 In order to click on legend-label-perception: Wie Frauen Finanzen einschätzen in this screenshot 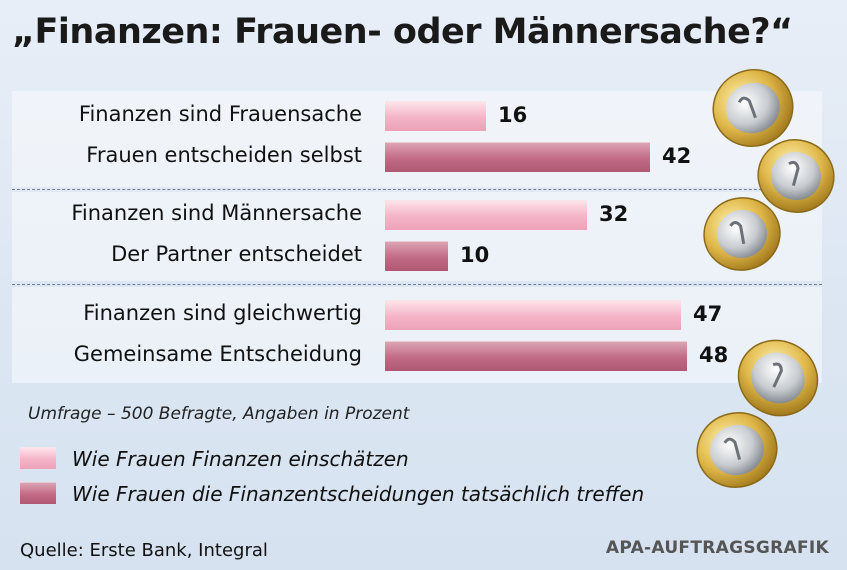, I will do `click(240, 459)`.